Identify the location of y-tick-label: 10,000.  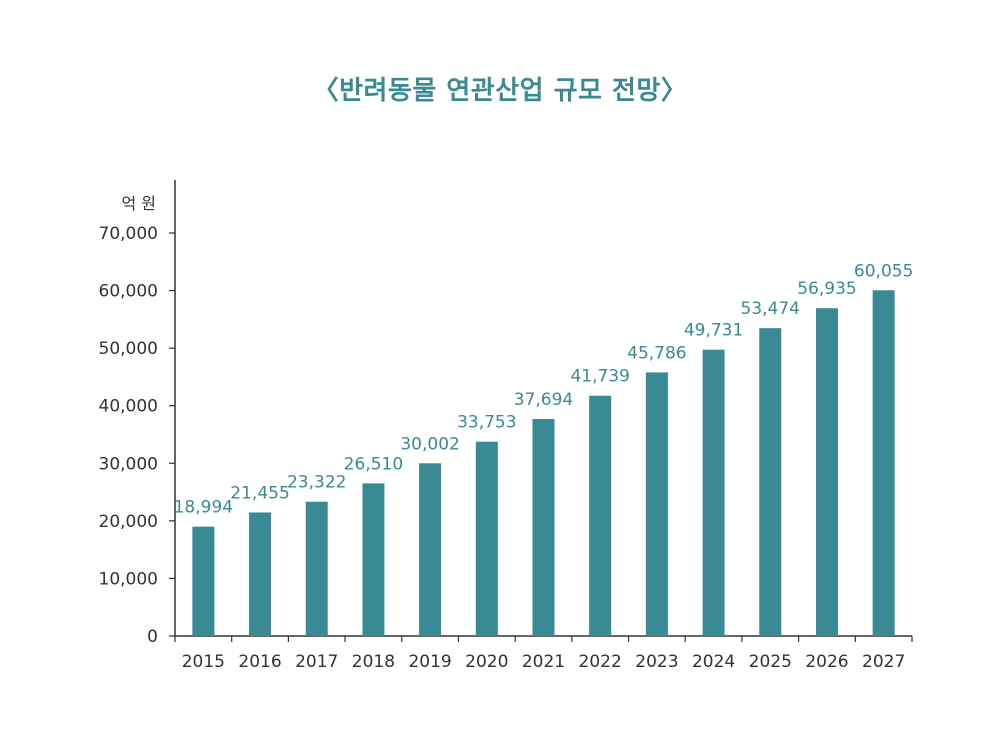
(128, 579).